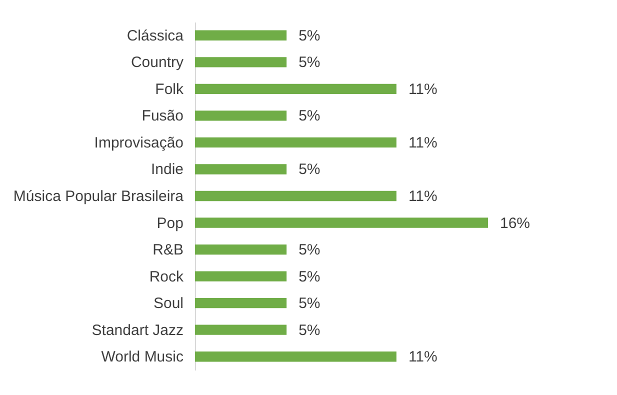  What do you see at coordinates (168, 250) in the screenshot?
I see `y-tick-label: R&B` at bounding box center [168, 250].